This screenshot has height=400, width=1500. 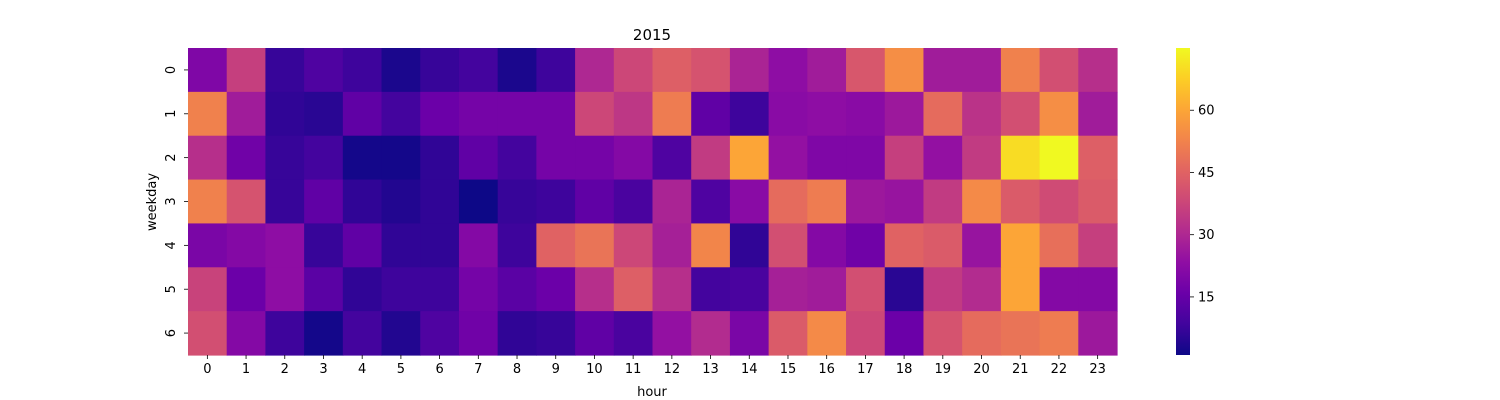 What do you see at coordinates (710, 369) in the screenshot?
I see `x-tick-label: 13` at bounding box center [710, 369].